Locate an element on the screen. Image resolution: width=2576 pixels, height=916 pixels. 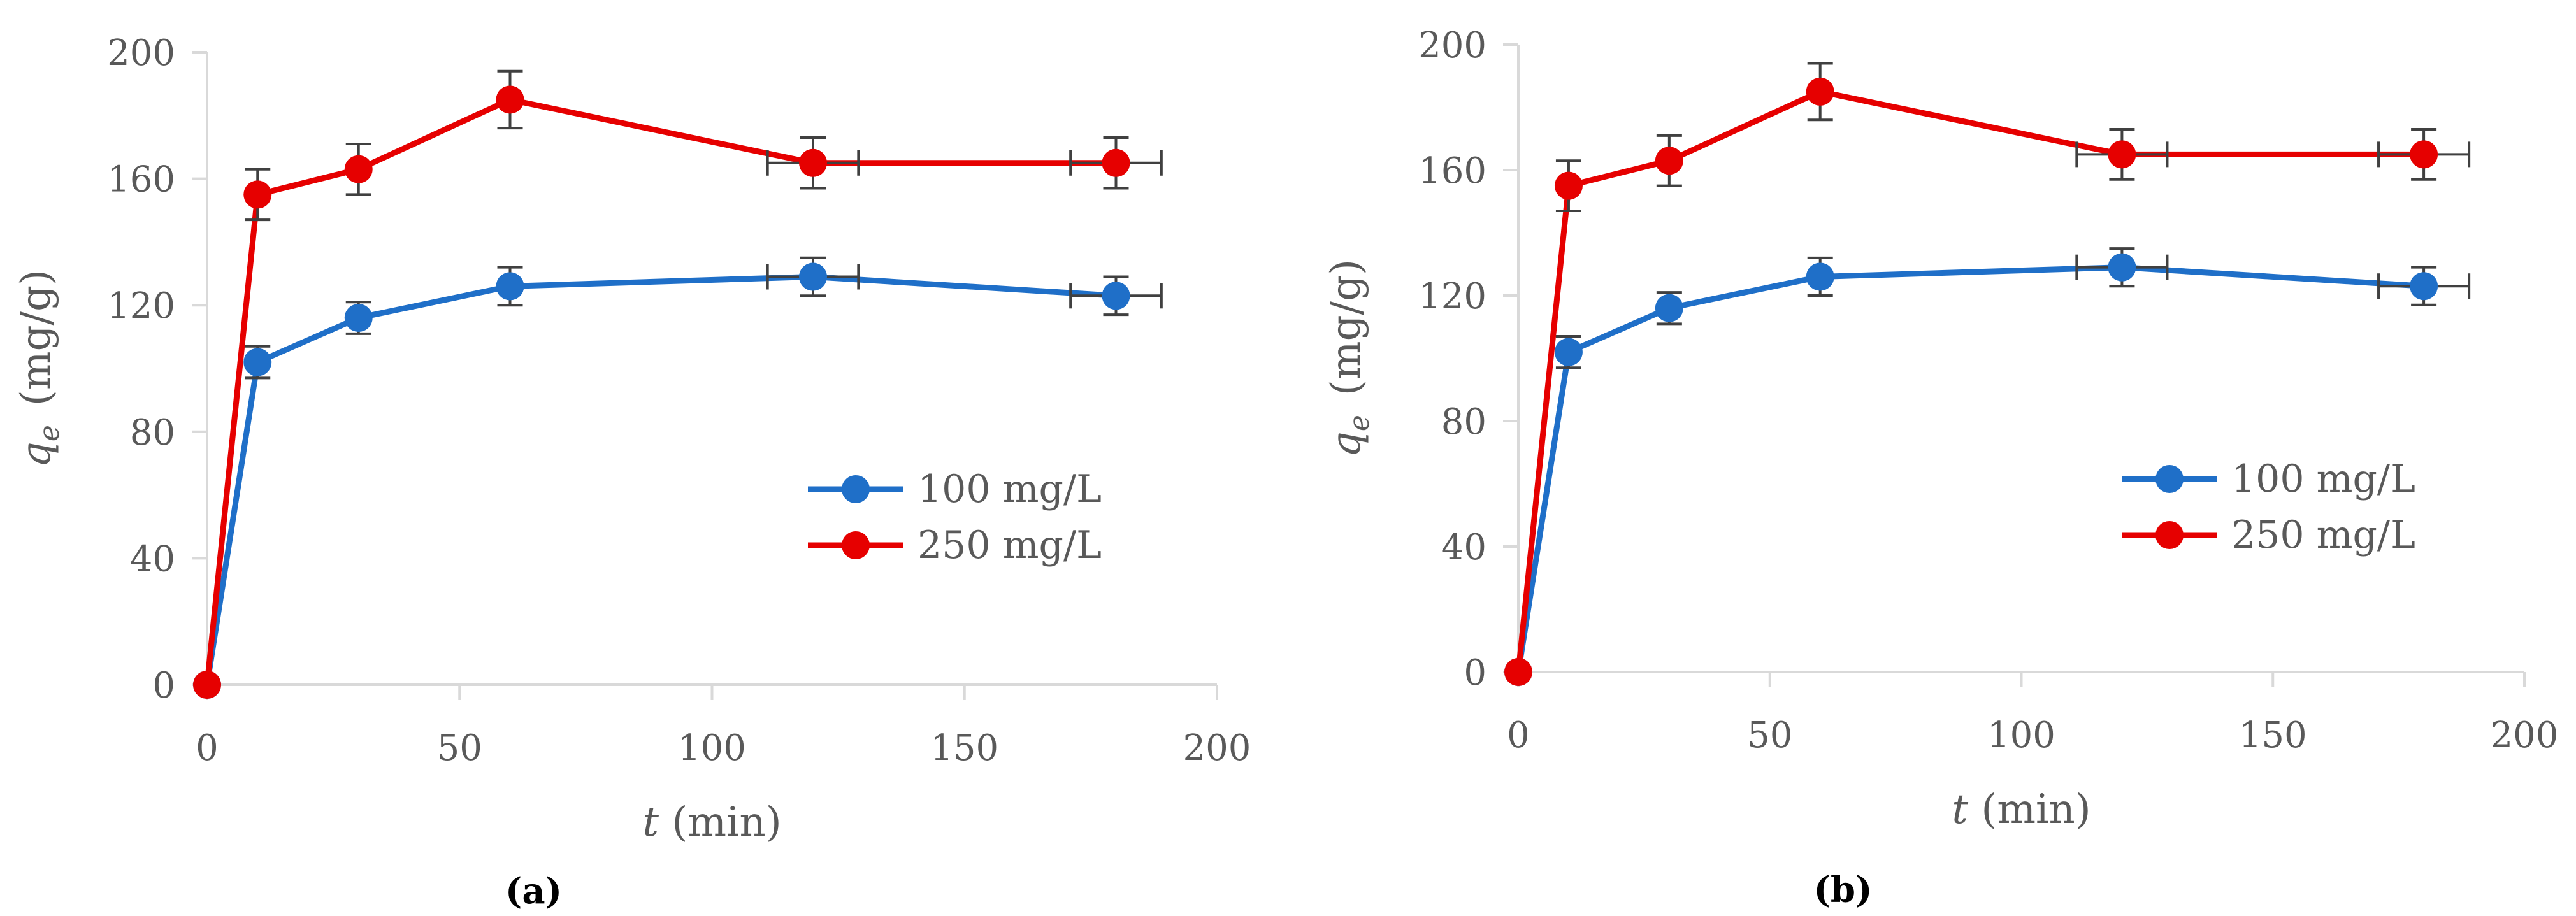
panel-label: (b) is located at coordinates (1842, 890).